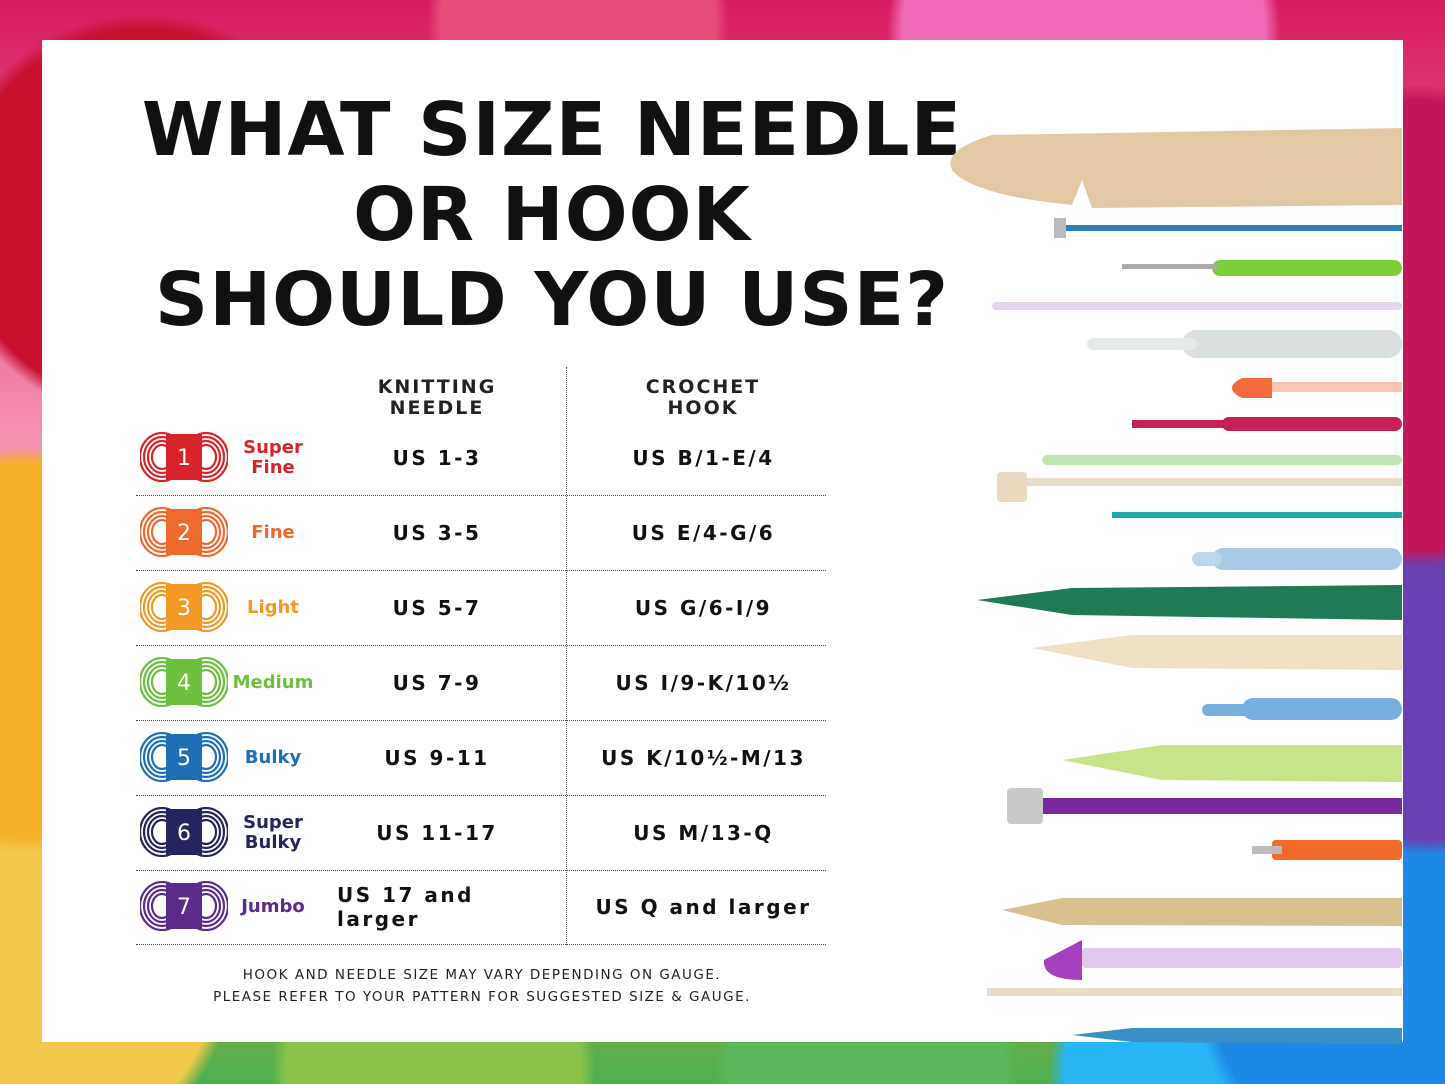 This screenshot has width=1445, height=1084. I want to click on table-row: 3 Light US 5-7 US G/6-I/9, so click(481, 608).